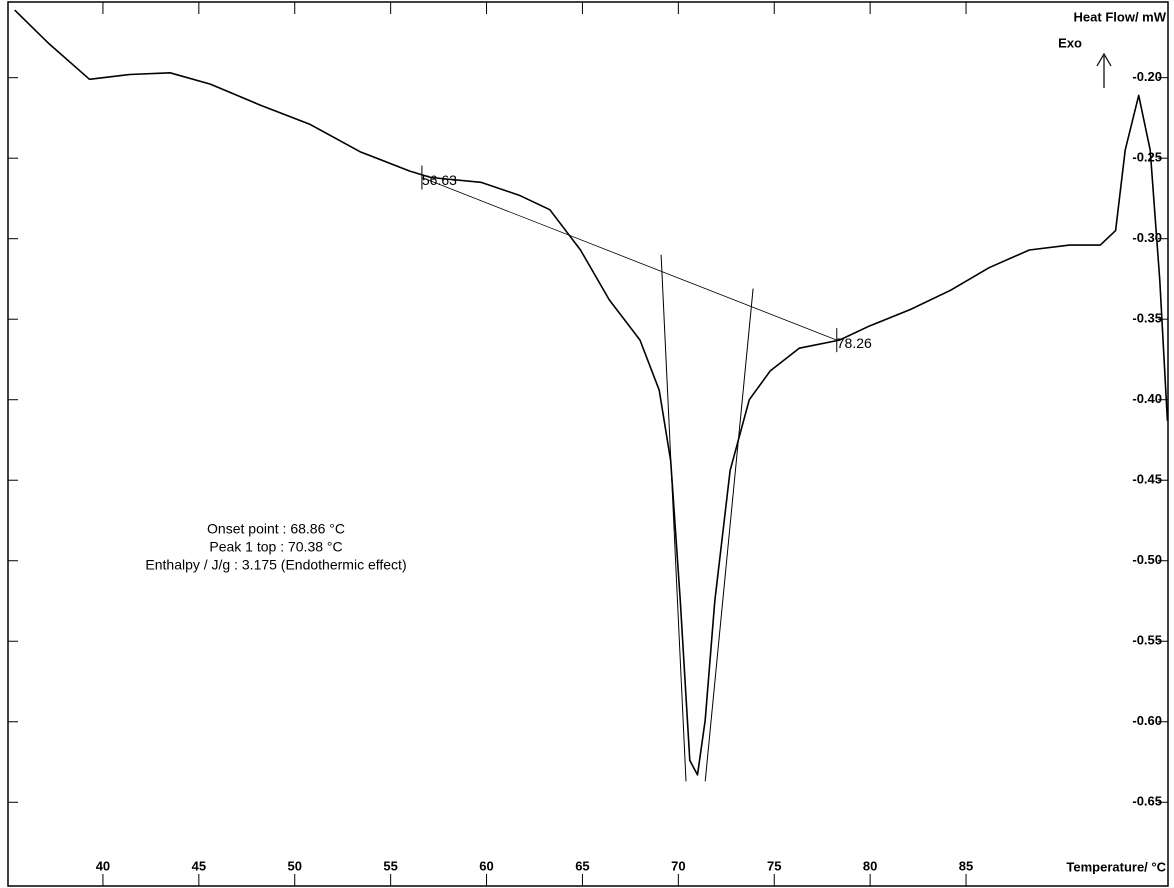 The width and height of the screenshot is (1174, 888). What do you see at coordinates (275, 547) in the screenshot?
I see `annotation: Peak 1 top : 70.38 °C` at bounding box center [275, 547].